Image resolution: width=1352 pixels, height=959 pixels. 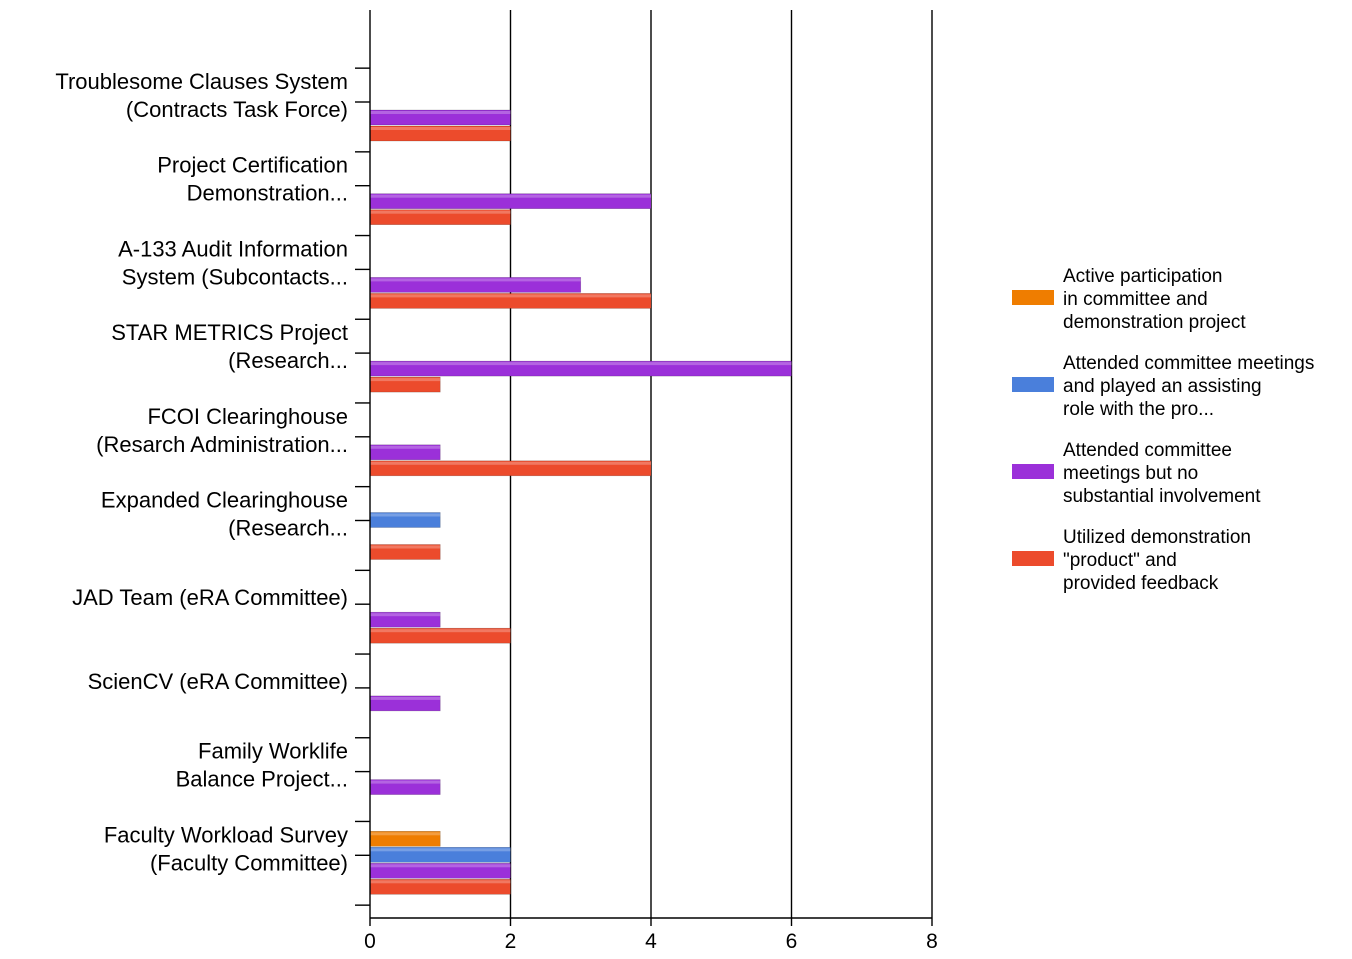 I want to click on category-label-line: FCOI Clearinghouse, so click(x=247, y=416).